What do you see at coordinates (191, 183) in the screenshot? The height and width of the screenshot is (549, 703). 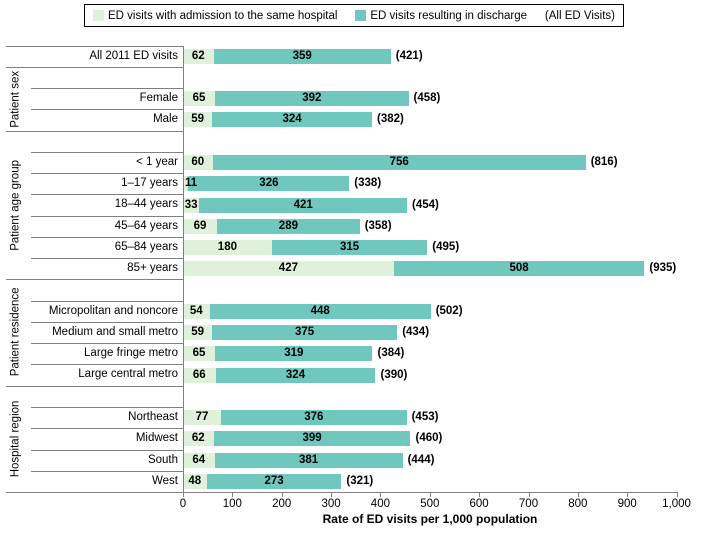 I see `bar-value-admitted: 11` at bounding box center [191, 183].